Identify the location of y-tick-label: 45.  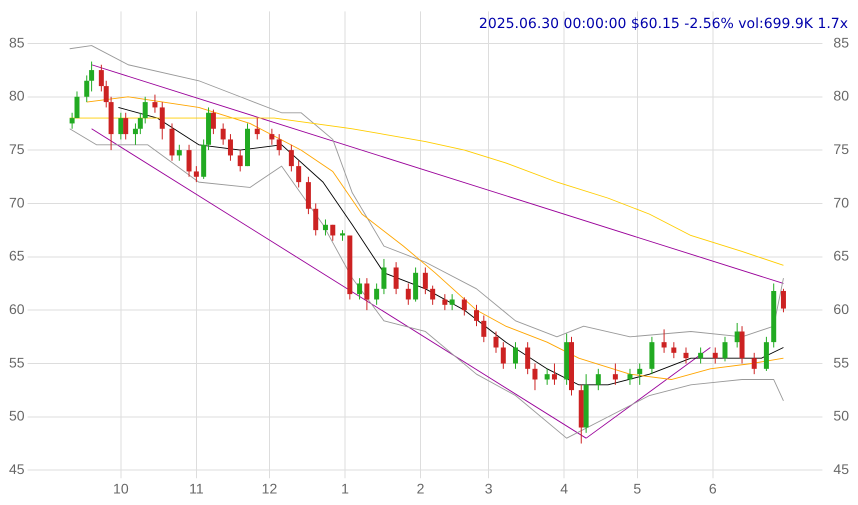
(16, 469).